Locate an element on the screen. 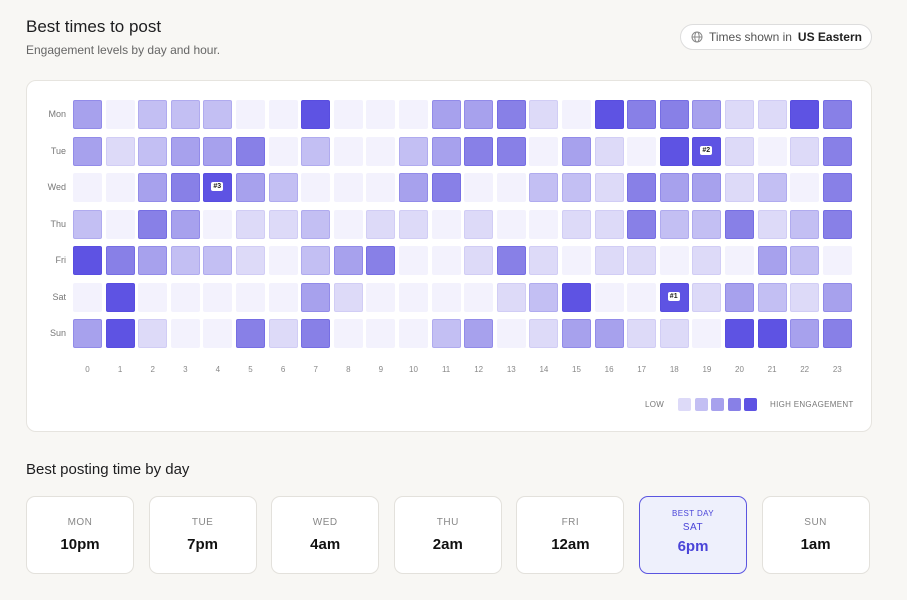  day-card: FRI 12am is located at coordinates (570, 535).